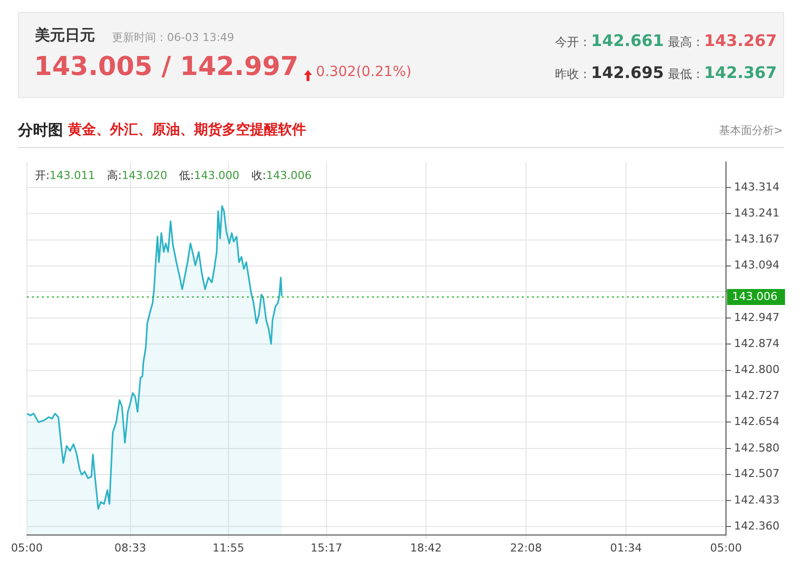  What do you see at coordinates (609, 40) in the screenshot?
I see `text: 今开：142.661` at bounding box center [609, 40].